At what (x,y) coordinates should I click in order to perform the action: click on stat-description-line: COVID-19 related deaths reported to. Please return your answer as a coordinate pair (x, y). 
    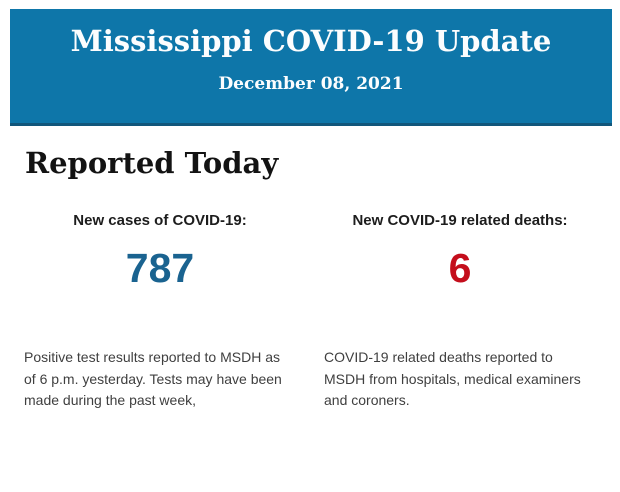
    Looking at the image, I should click on (438, 357).